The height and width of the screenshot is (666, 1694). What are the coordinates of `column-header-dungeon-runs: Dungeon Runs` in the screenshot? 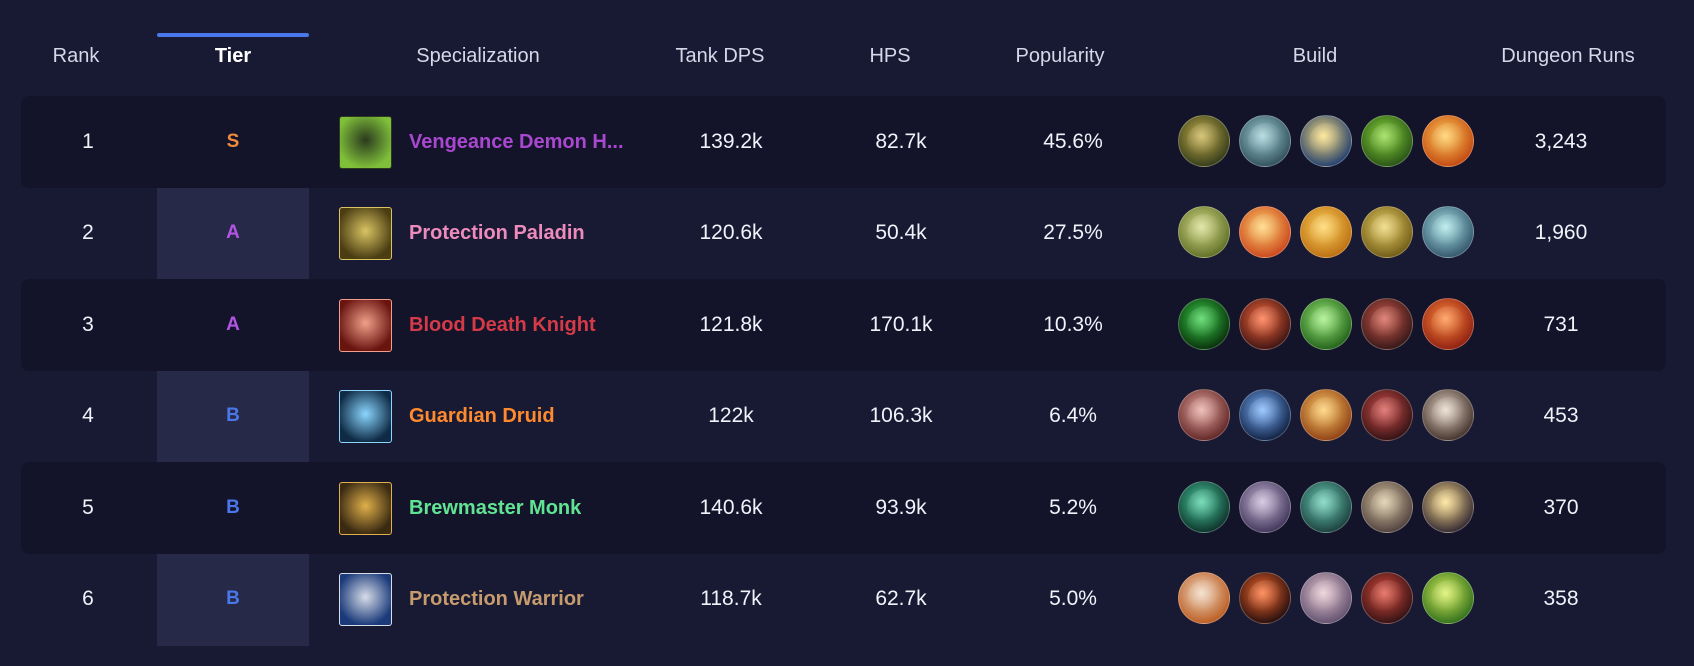 It's located at (1568, 55).